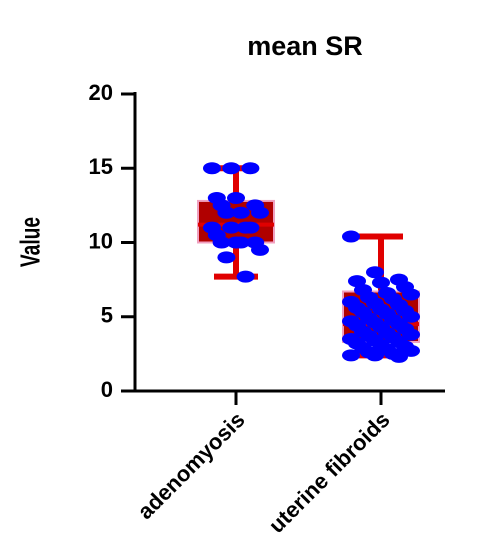  I want to click on chart-title: mean SR, so click(305, 46).